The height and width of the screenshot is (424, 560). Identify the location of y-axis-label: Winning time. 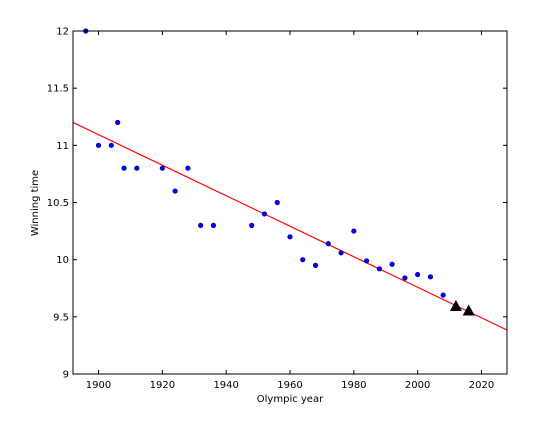
(35, 203).